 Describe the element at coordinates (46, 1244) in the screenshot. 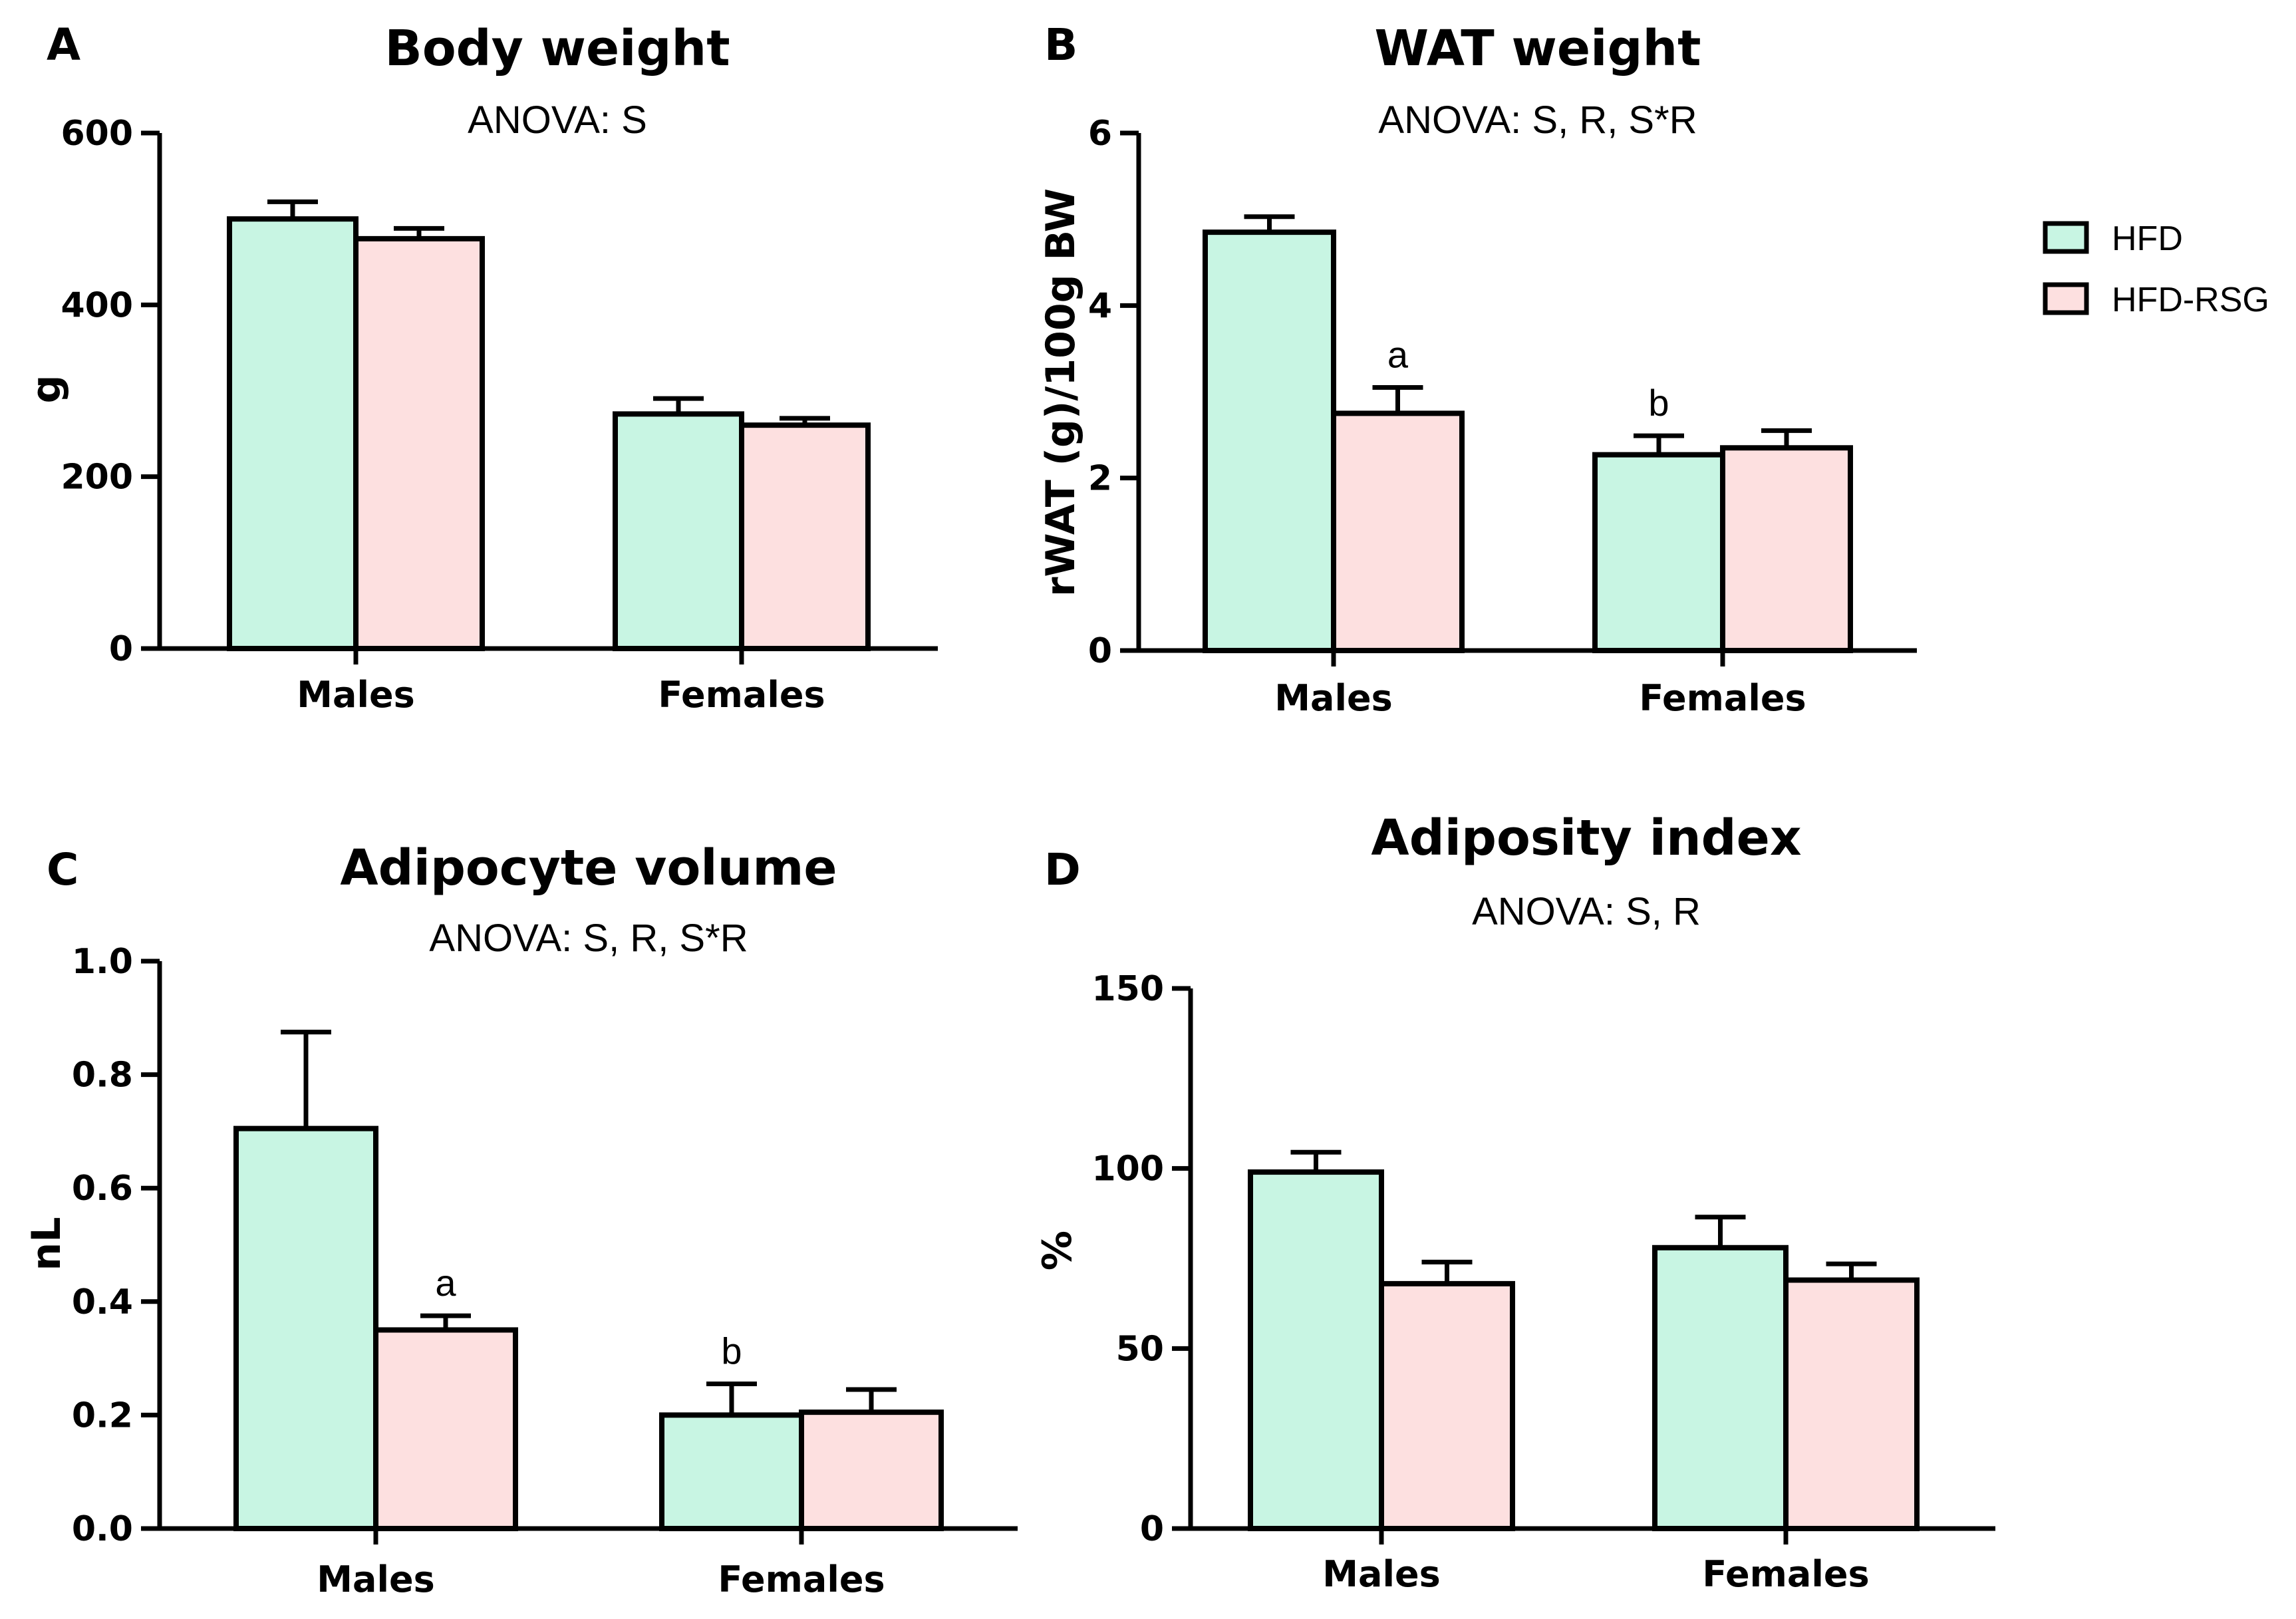

I see `y-axis-label: nL` at that location.